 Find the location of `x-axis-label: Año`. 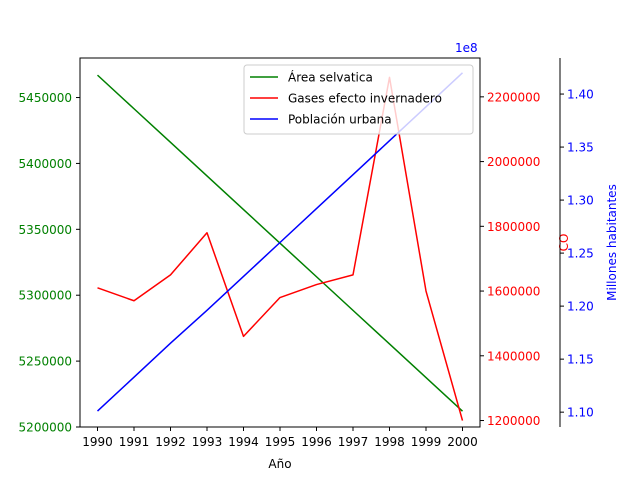

x-axis-label: Año is located at coordinates (279, 464).